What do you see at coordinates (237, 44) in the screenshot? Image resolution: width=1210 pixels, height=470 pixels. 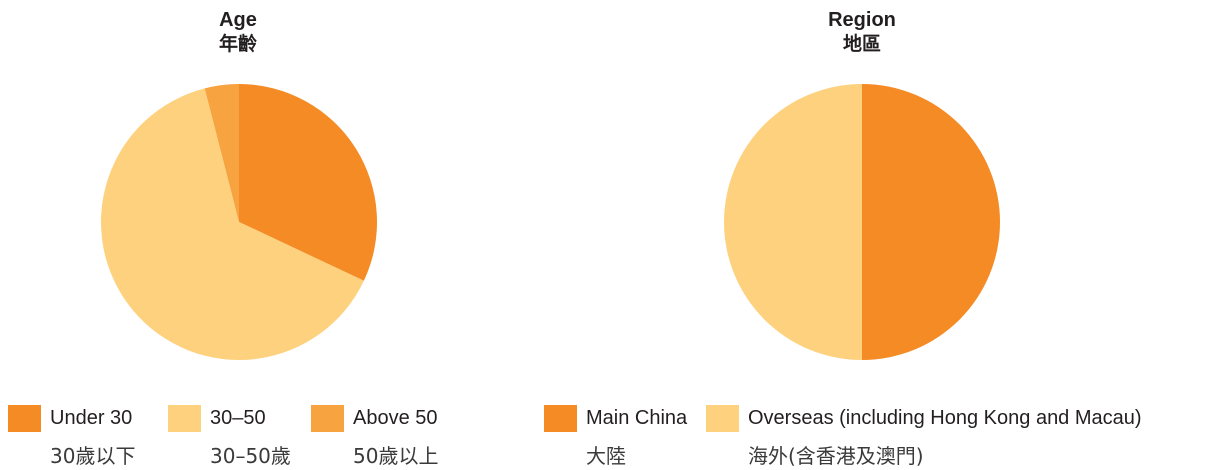 I see `age-subtitle: 年齡` at bounding box center [237, 44].